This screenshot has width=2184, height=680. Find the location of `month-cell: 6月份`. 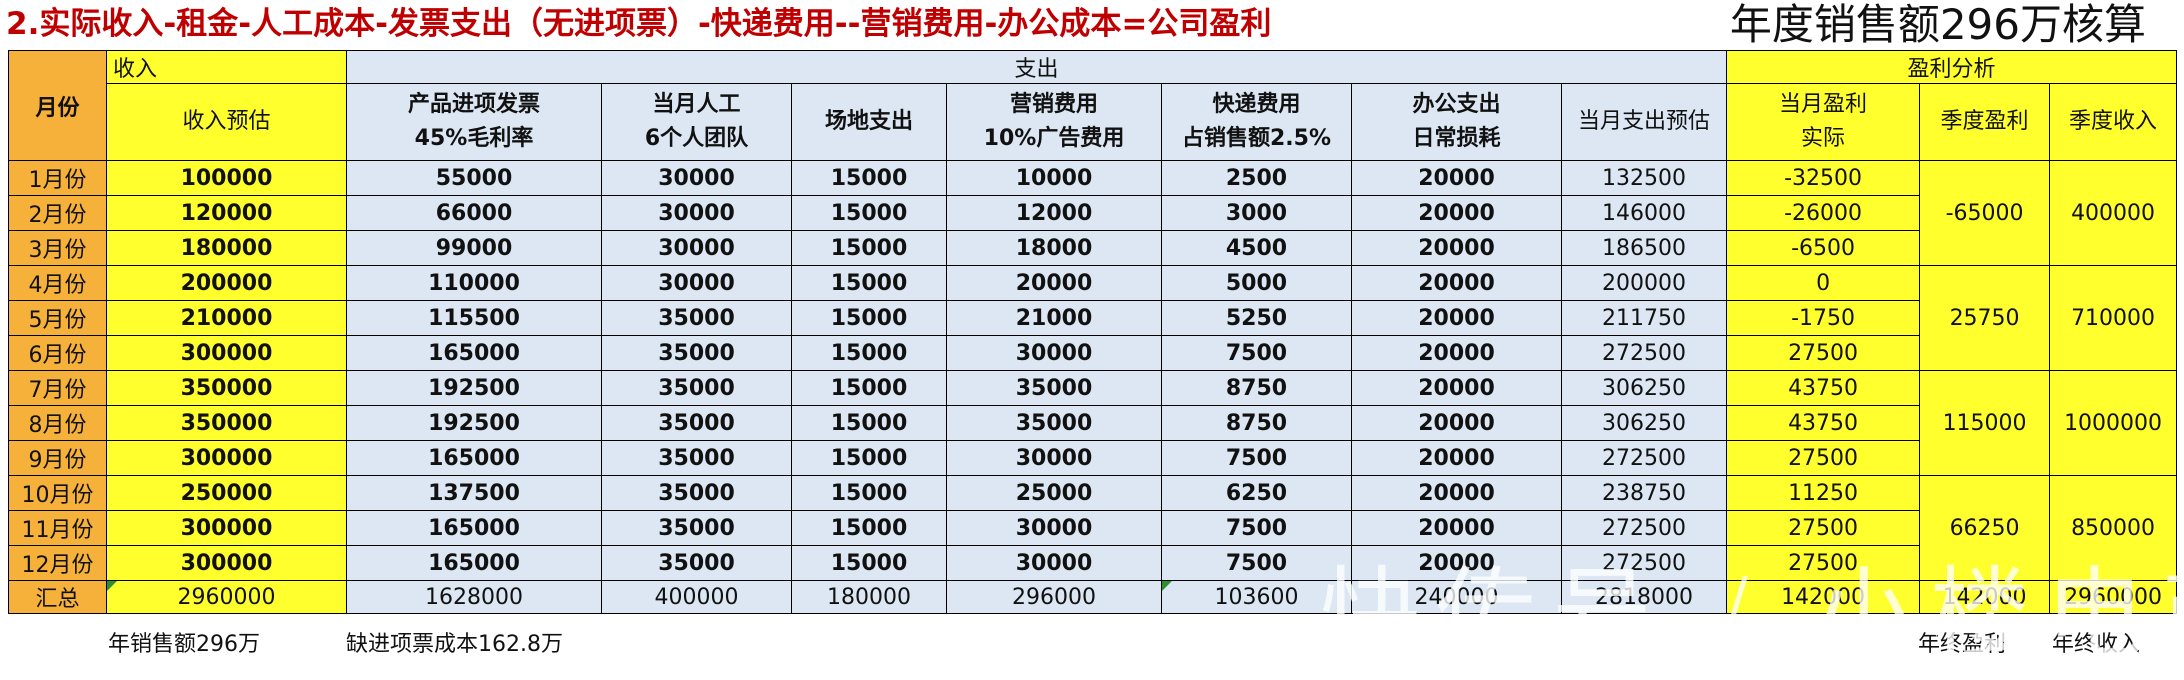

month-cell: 6月份 is located at coordinates (57, 353).